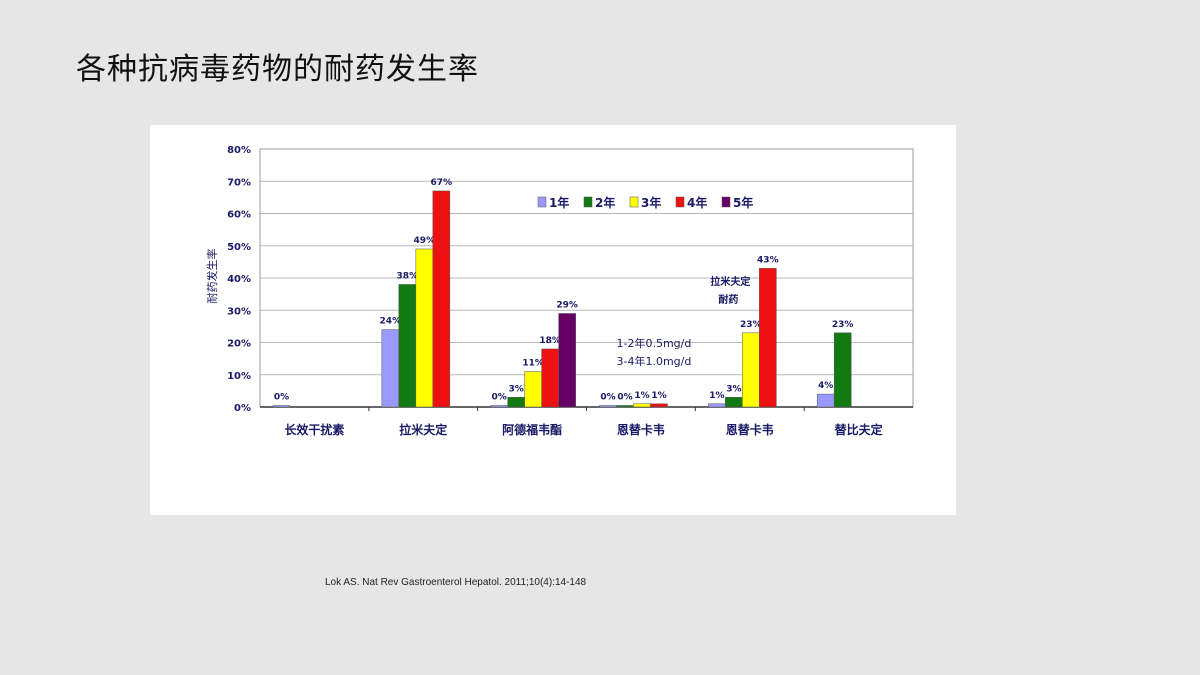 This screenshot has width=1200, height=675. Describe the element at coordinates (242, 408) in the screenshot. I see `y-tick-label: 0%` at that location.